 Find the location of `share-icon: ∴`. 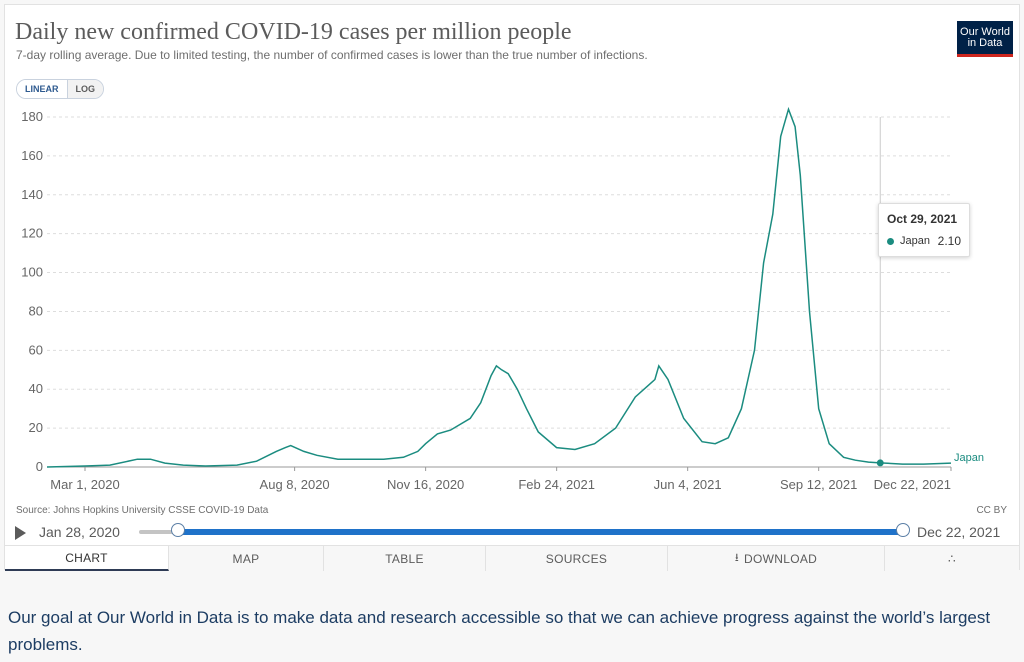

share-icon: ∴ is located at coordinates (952, 558).